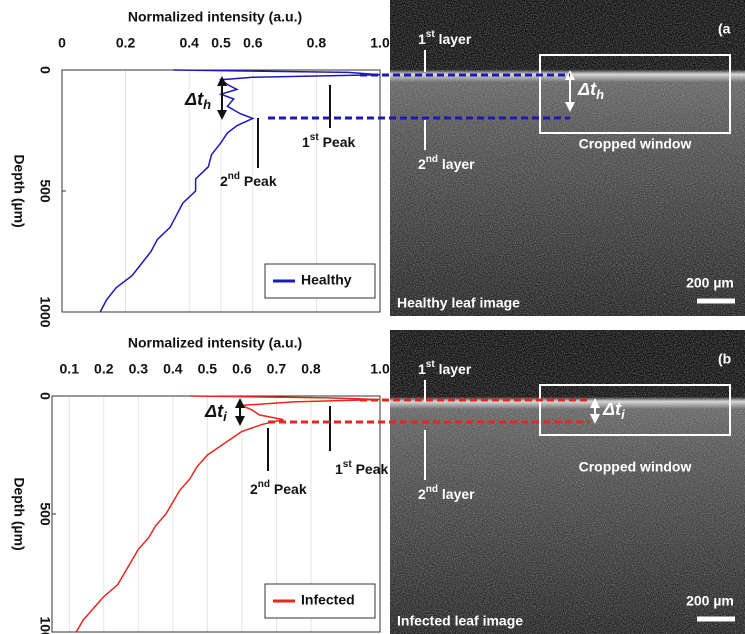 This screenshot has width=745, height=634. I want to click on legend-label: Infected, so click(328, 600).